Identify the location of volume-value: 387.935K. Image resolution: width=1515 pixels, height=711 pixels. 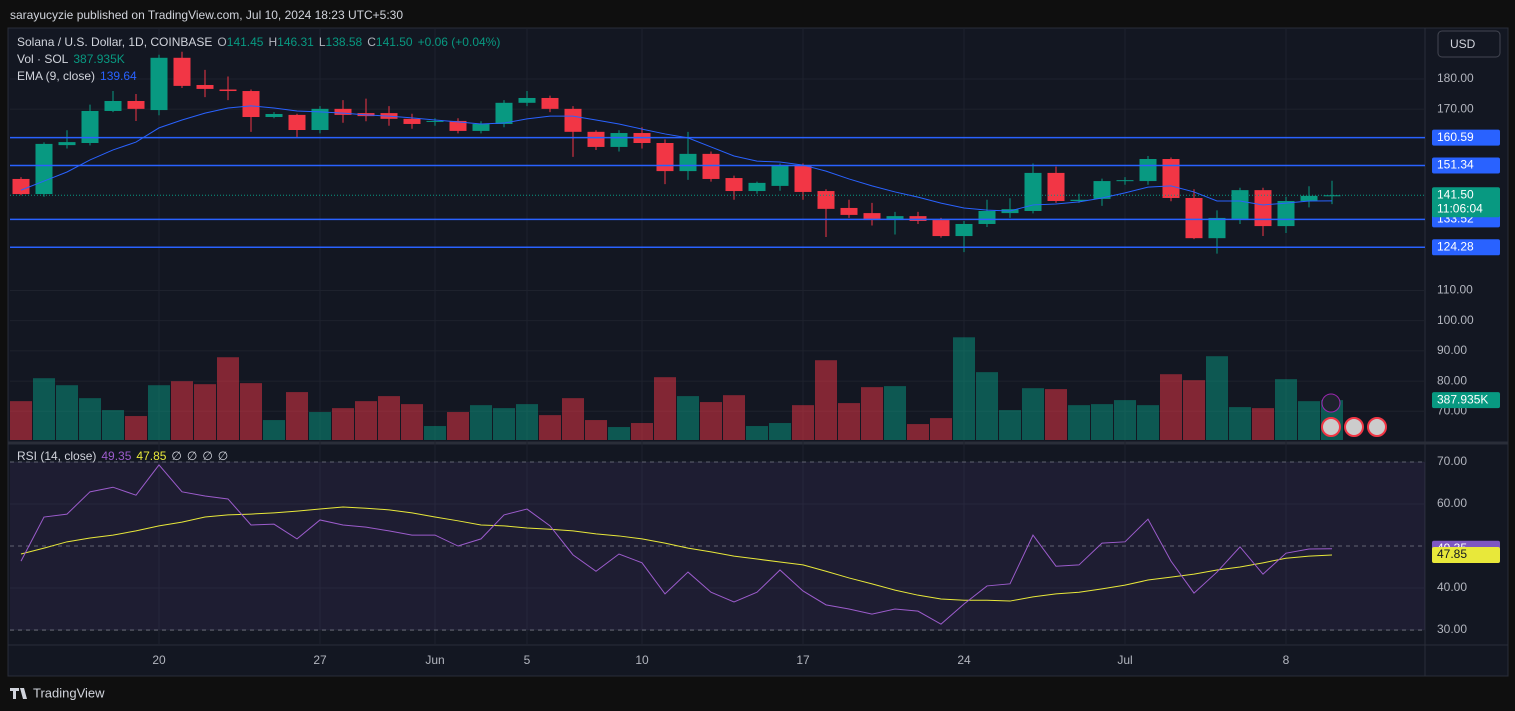
(99, 59).